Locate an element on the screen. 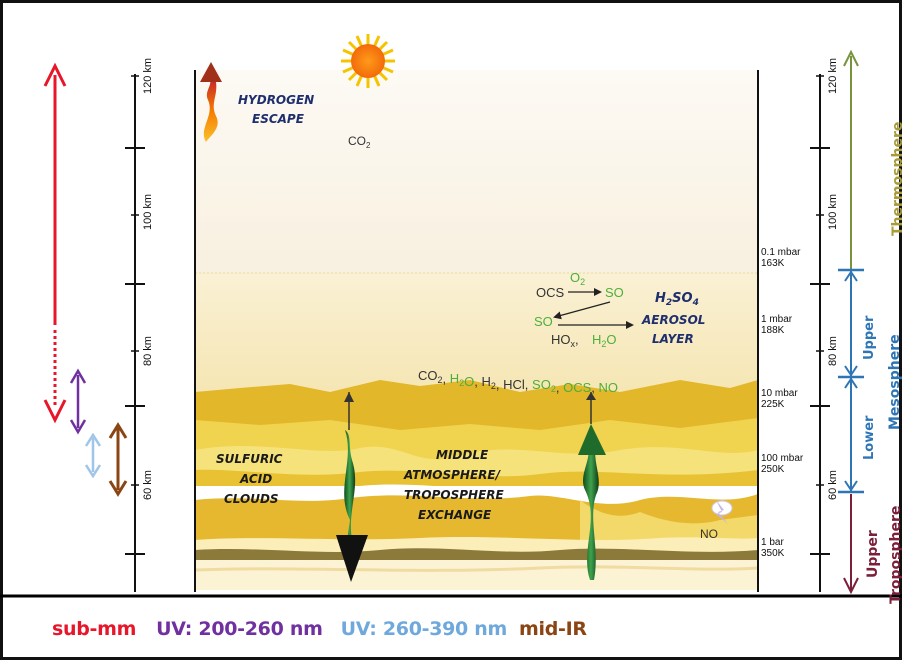 This screenshot has height=660, width=902. troposphere-label: TROPOSPHERE is located at coordinates (454, 495).